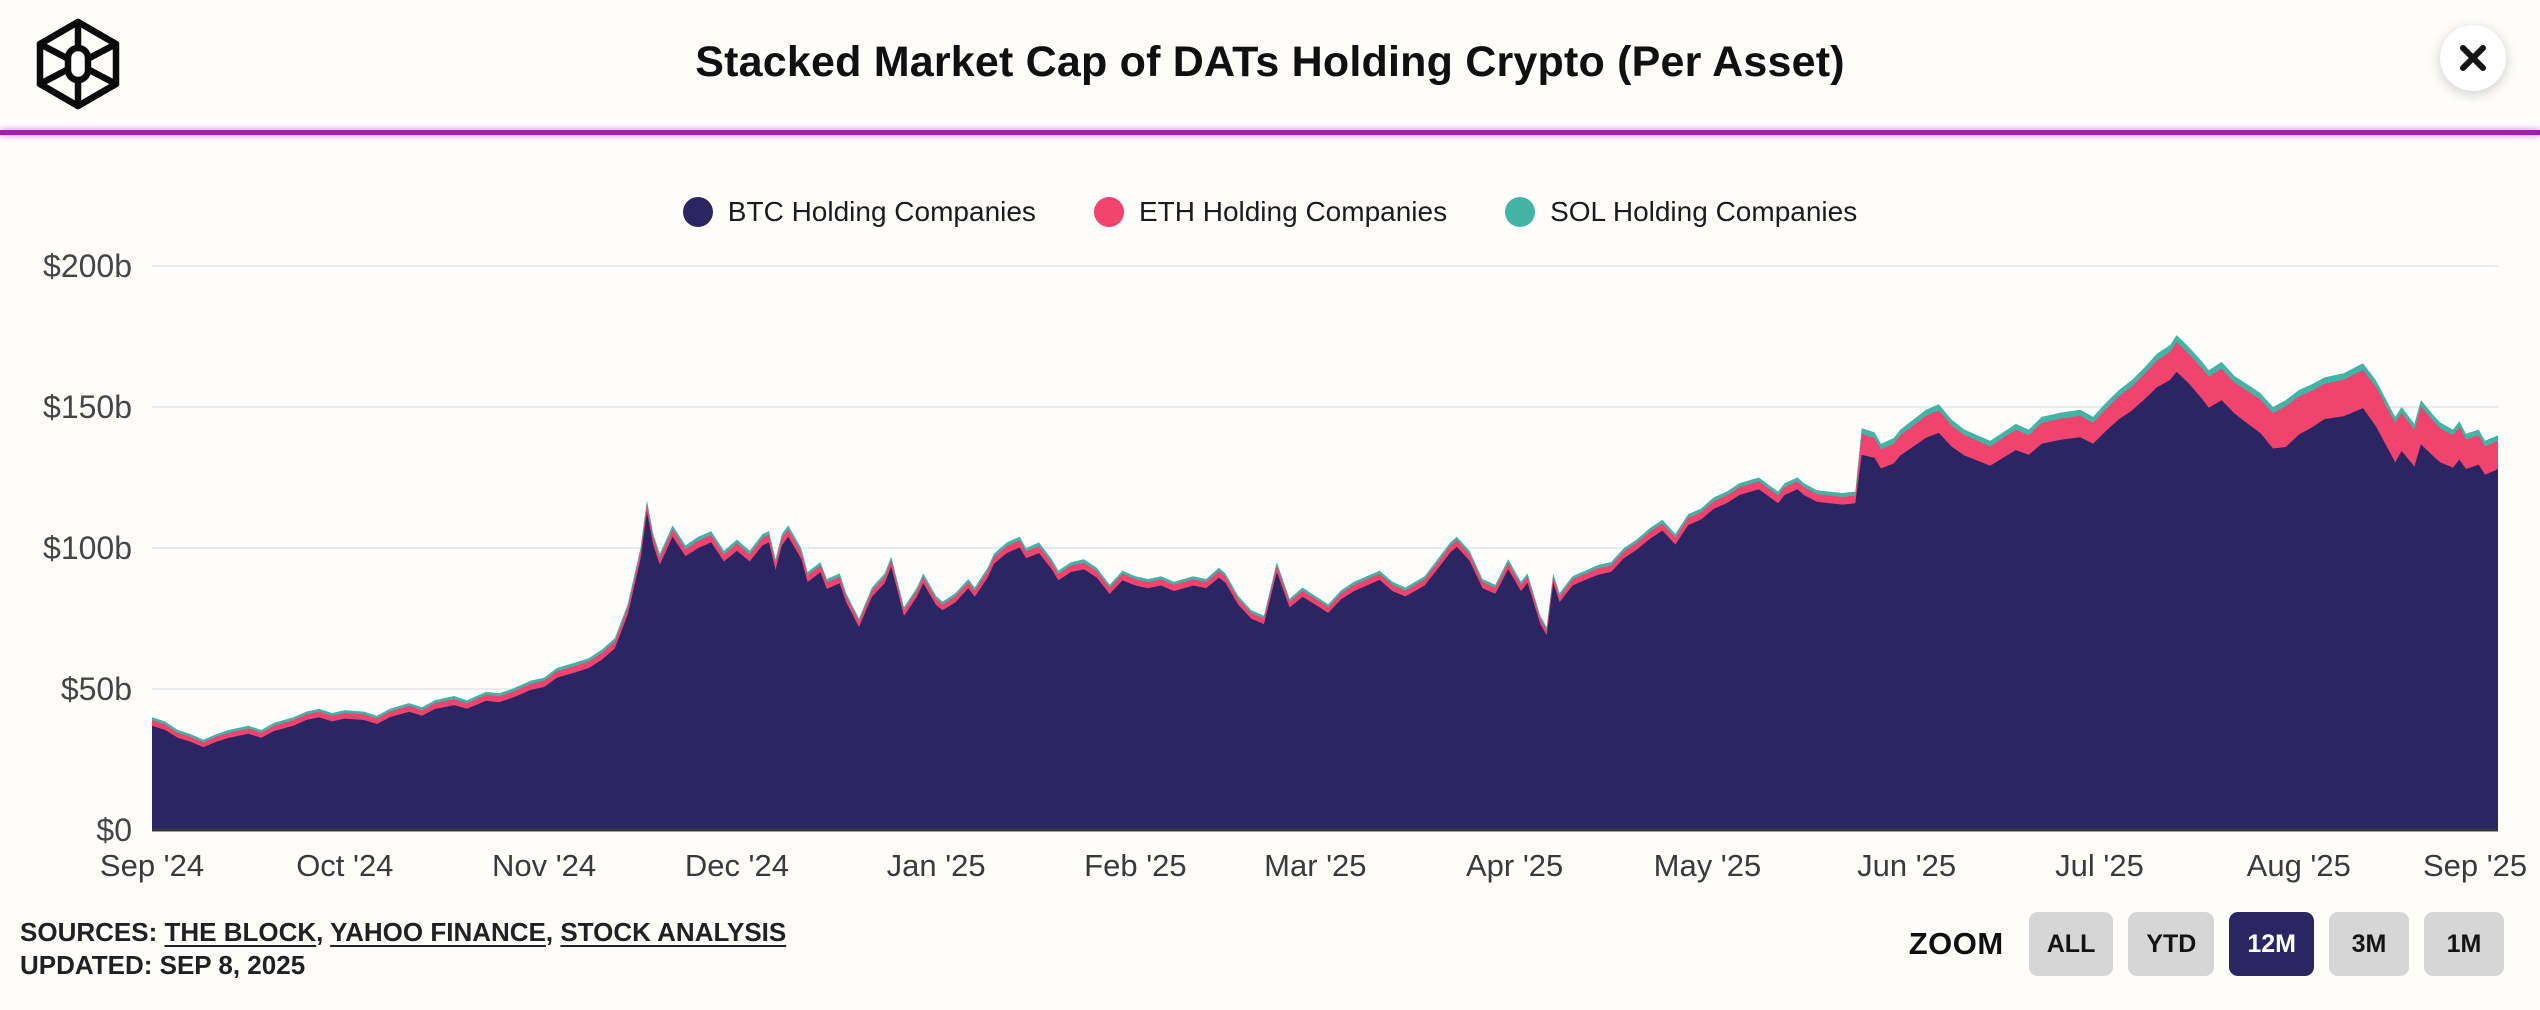 The image size is (2540, 1010). What do you see at coordinates (1514, 865) in the screenshot?
I see `x-tick-label: Apr '25` at bounding box center [1514, 865].